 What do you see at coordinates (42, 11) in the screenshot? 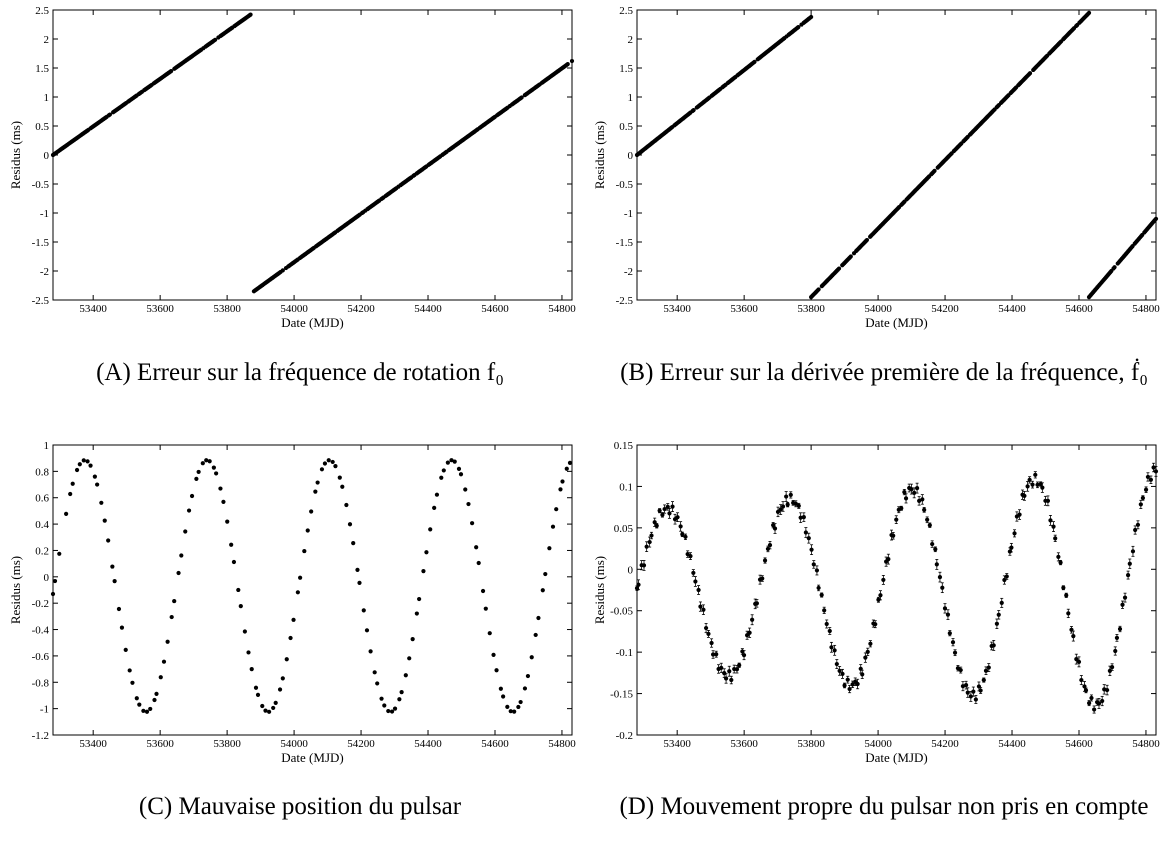
I see `y-tick-label: 2.5` at bounding box center [42, 11].